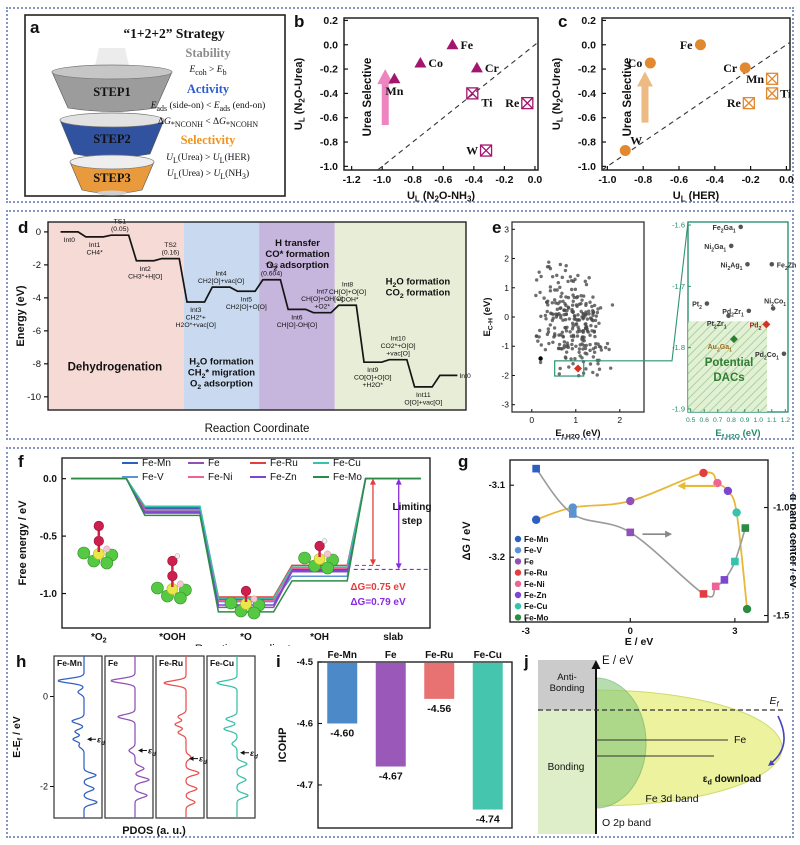 This screenshot has height=845, width=800. What do you see at coordinates (533, 550) in the screenshot?
I see `legend-item-Fe-V: Fe-V` at bounding box center [533, 550].